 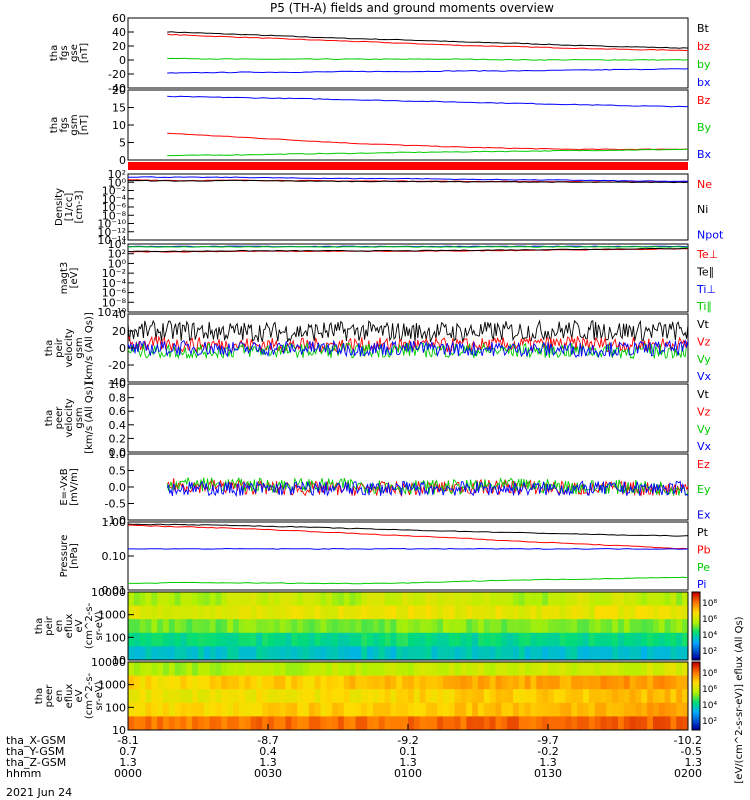 What do you see at coordinates (268, 751) in the screenshot?
I see `x-tick-label: 0.4` at bounding box center [268, 751].